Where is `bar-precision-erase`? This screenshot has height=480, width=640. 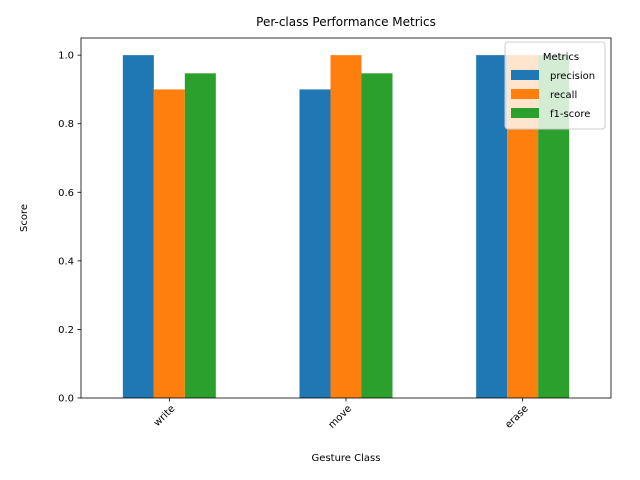 bar-precision-erase is located at coordinates (492, 227).